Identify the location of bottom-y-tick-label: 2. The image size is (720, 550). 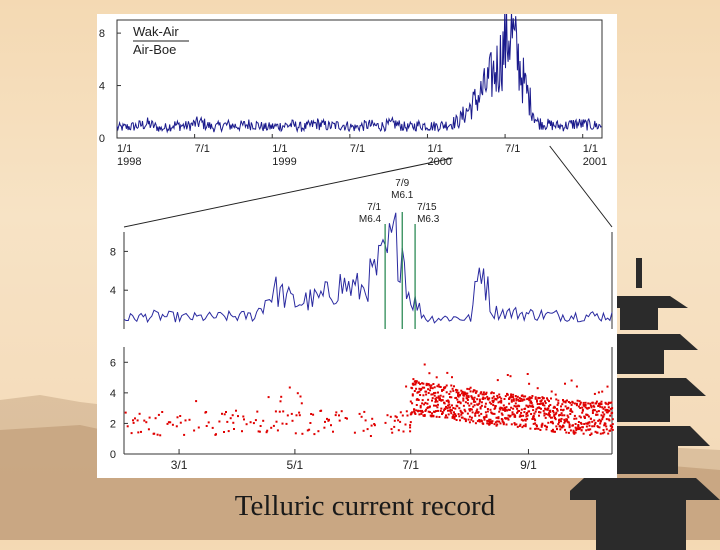
(113, 424).